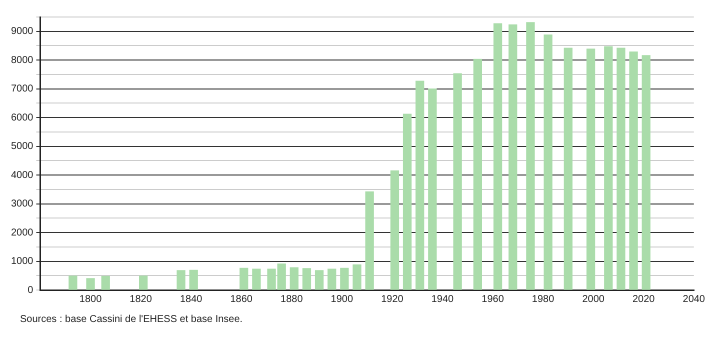 Image resolution: width=710 pixels, height=340 pixels. What do you see at coordinates (342, 299) in the screenshot?
I see `x-tick-label: 1900` at bounding box center [342, 299].